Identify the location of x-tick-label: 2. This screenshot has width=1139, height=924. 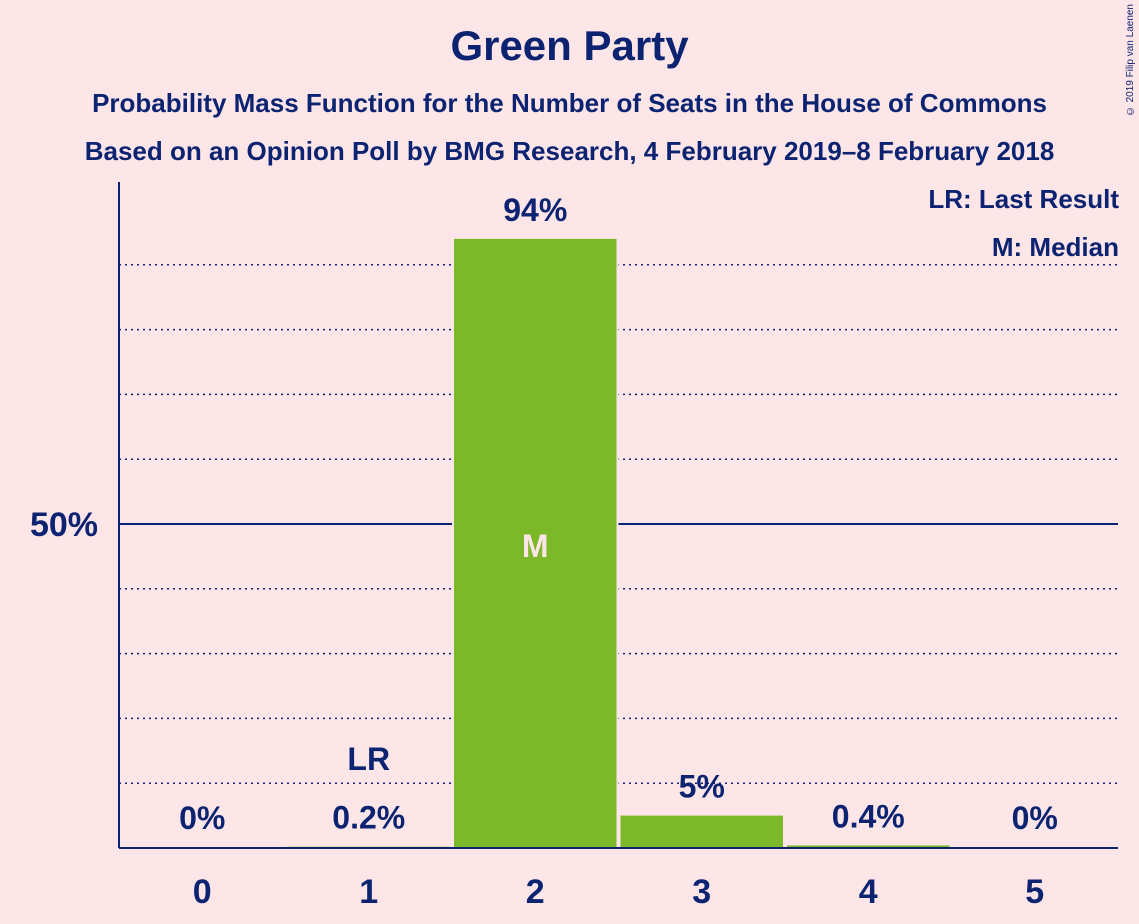
(535, 892).